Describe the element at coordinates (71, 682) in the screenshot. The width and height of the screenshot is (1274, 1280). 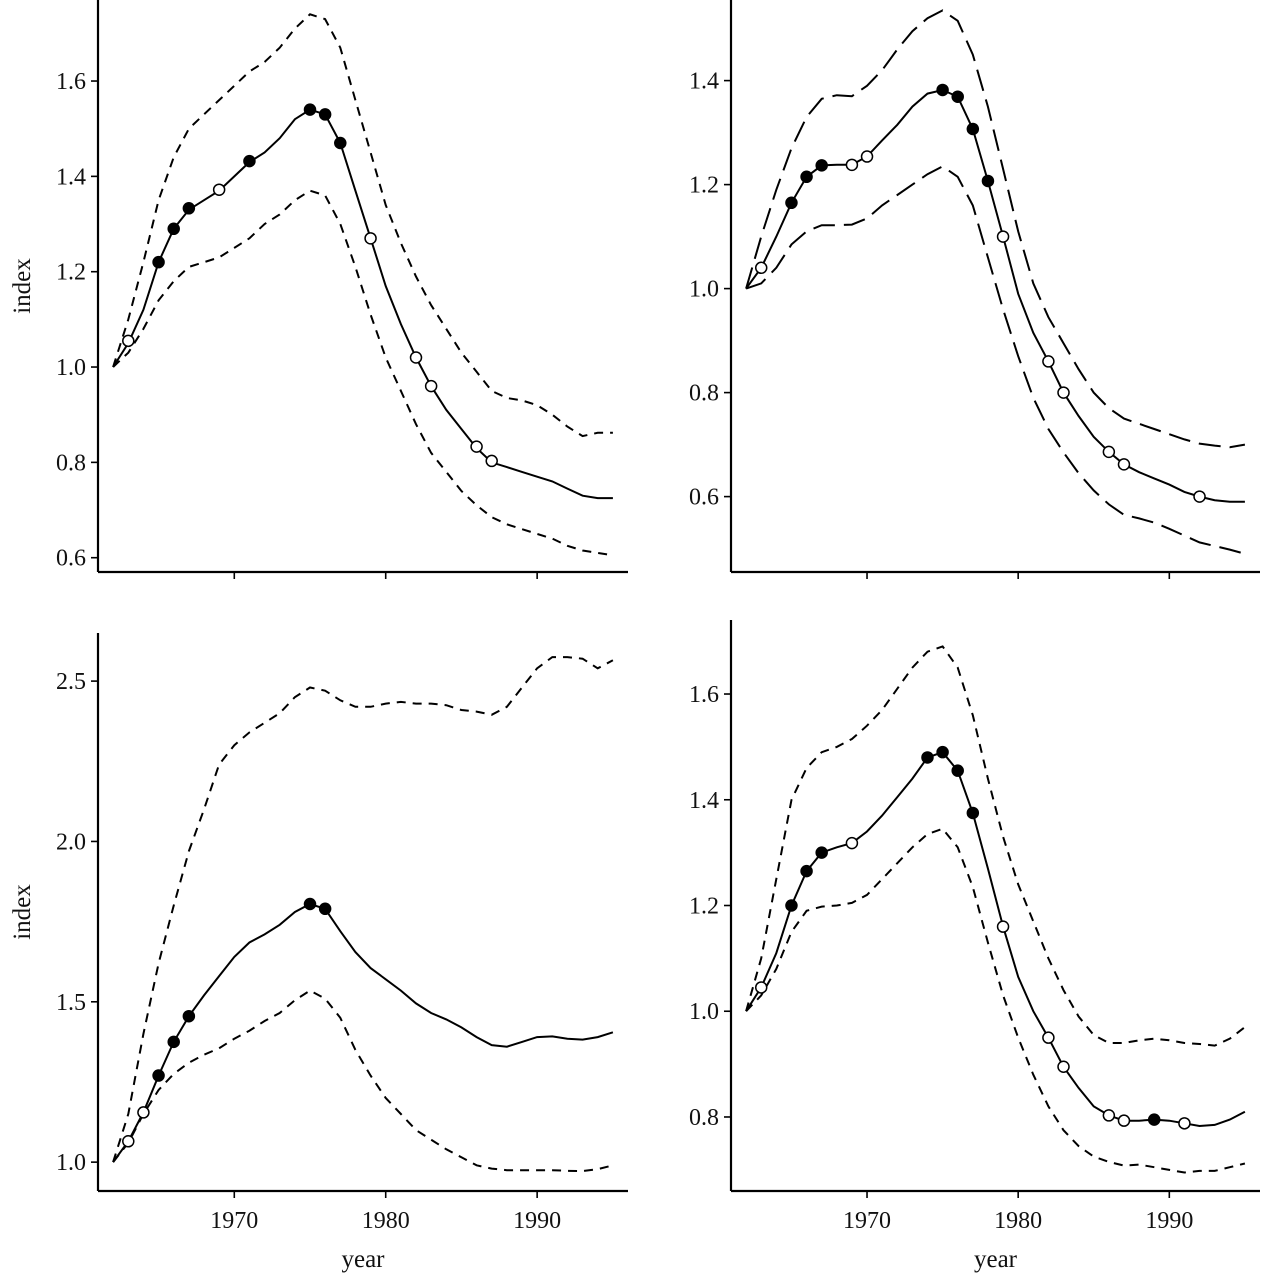
I see `y-tick-label: 2.5` at that location.